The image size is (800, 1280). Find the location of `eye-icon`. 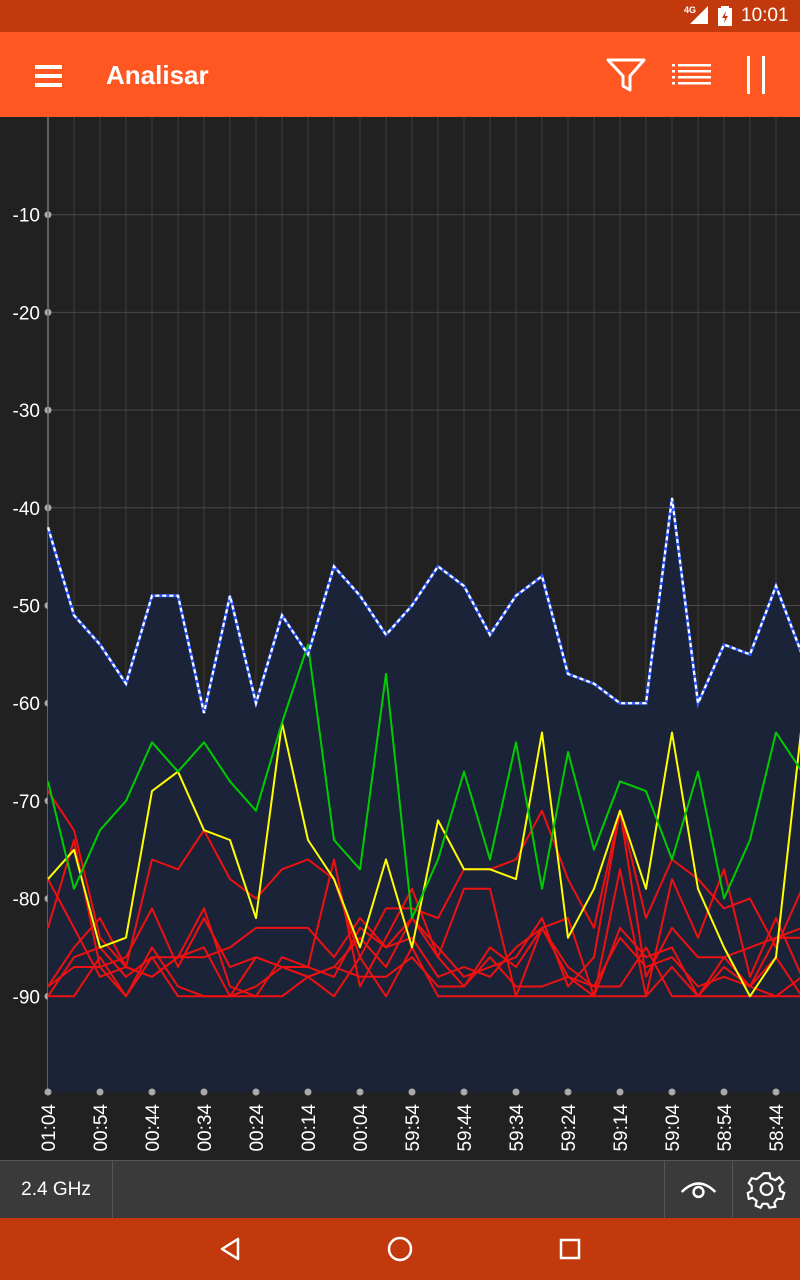

eye-icon is located at coordinates (698, 1189).